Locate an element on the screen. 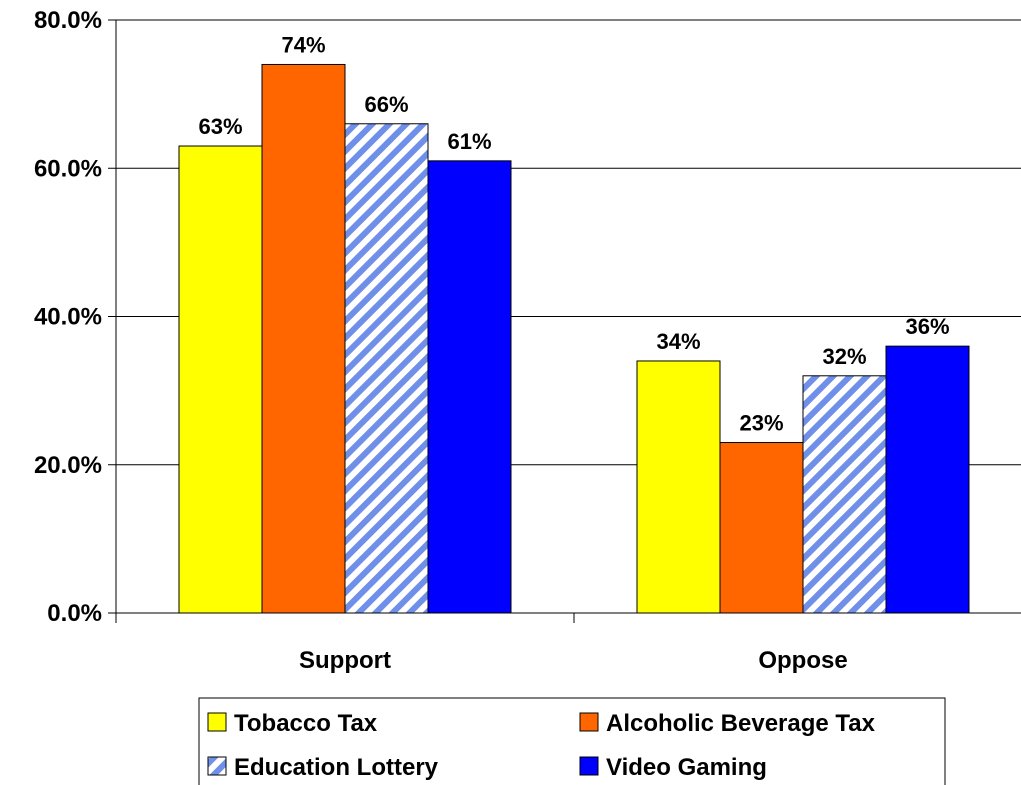 Image resolution: width=1021 pixels, height=785 pixels. bar-video-gaming-support is located at coordinates (469, 387).